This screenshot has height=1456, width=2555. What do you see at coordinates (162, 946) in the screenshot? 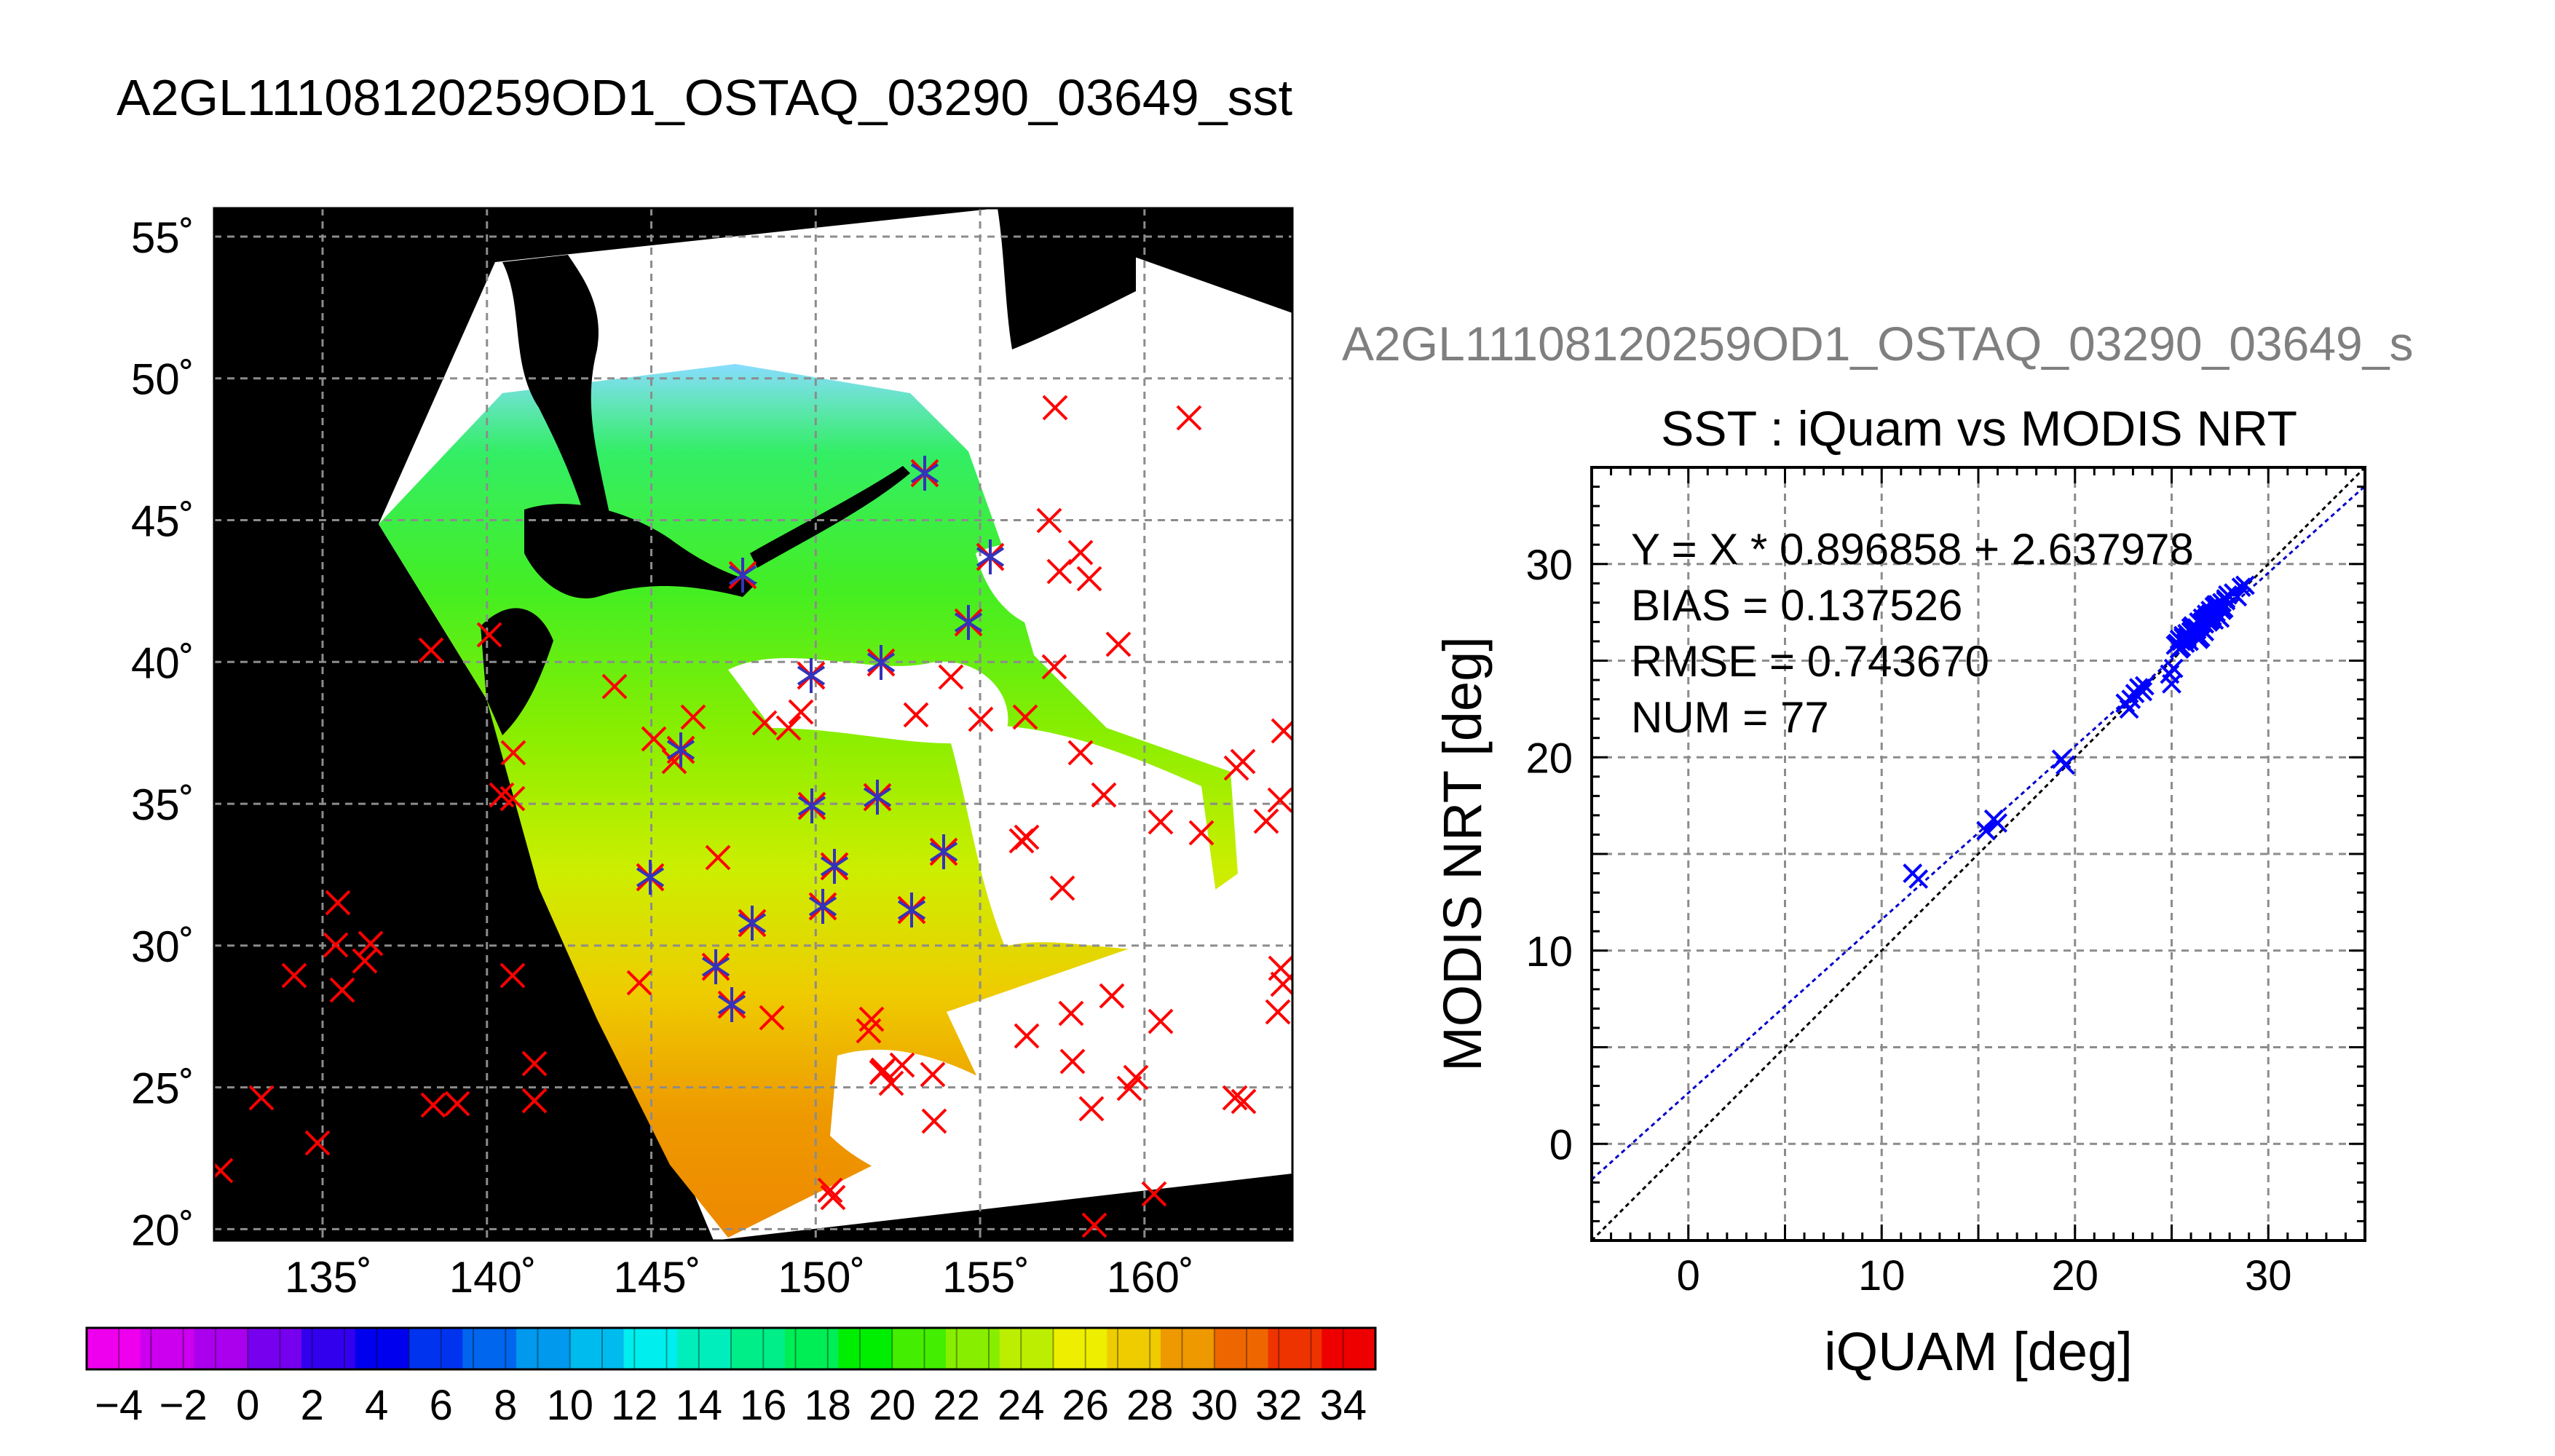
I see `lat-tick-label: 30˚` at bounding box center [162, 946].